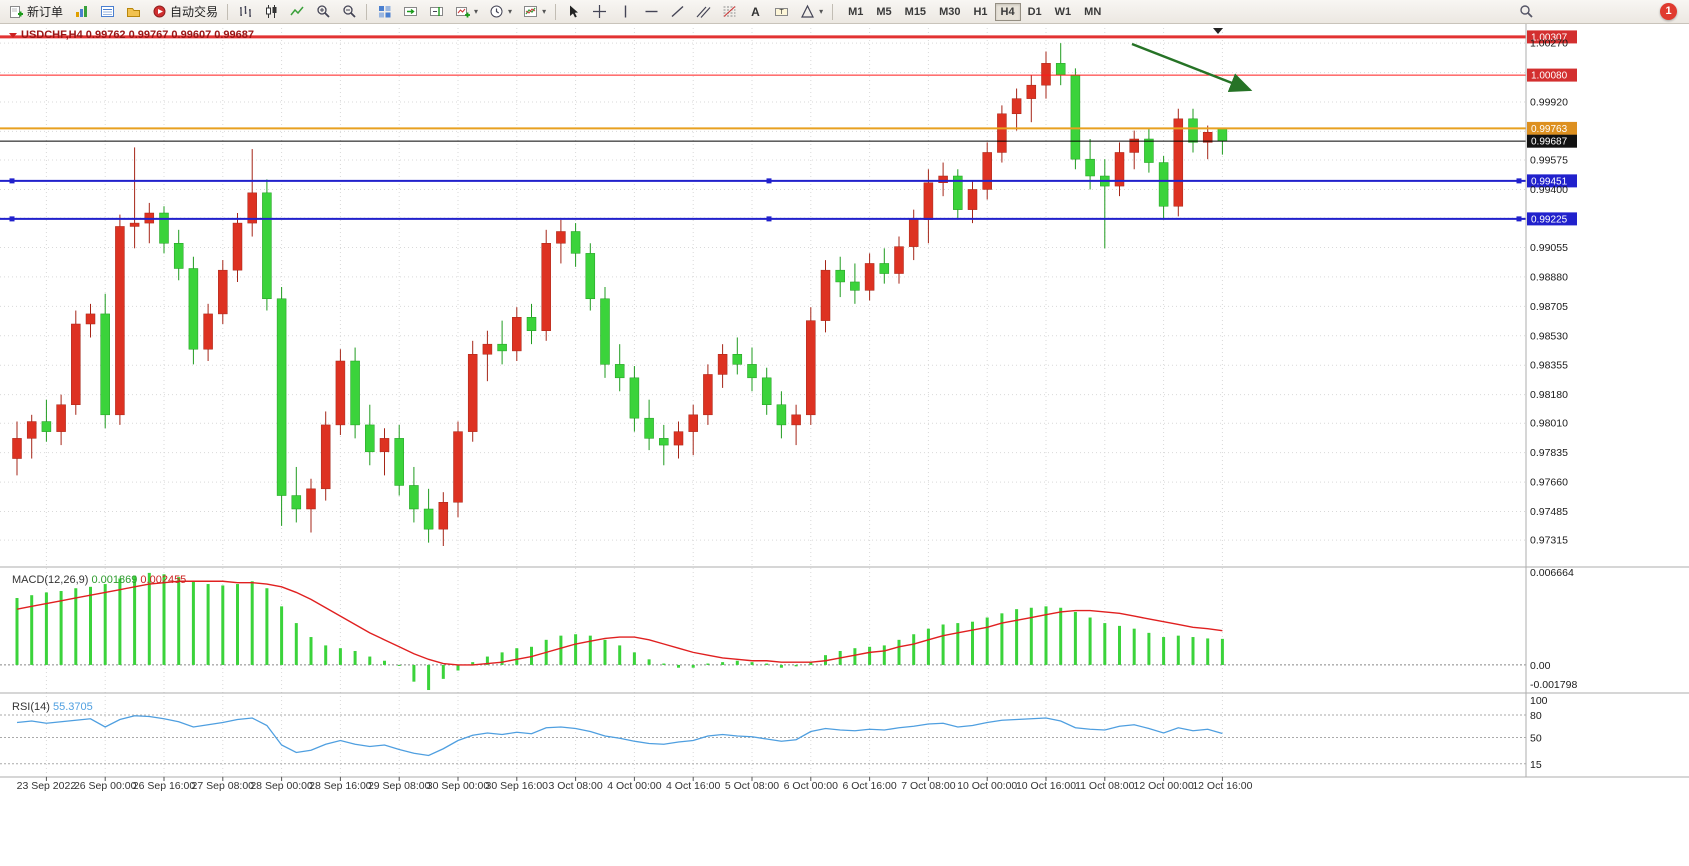 The width and height of the screenshot is (1689, 866). I want to click on zoom-out-icon, so click(349, 12).